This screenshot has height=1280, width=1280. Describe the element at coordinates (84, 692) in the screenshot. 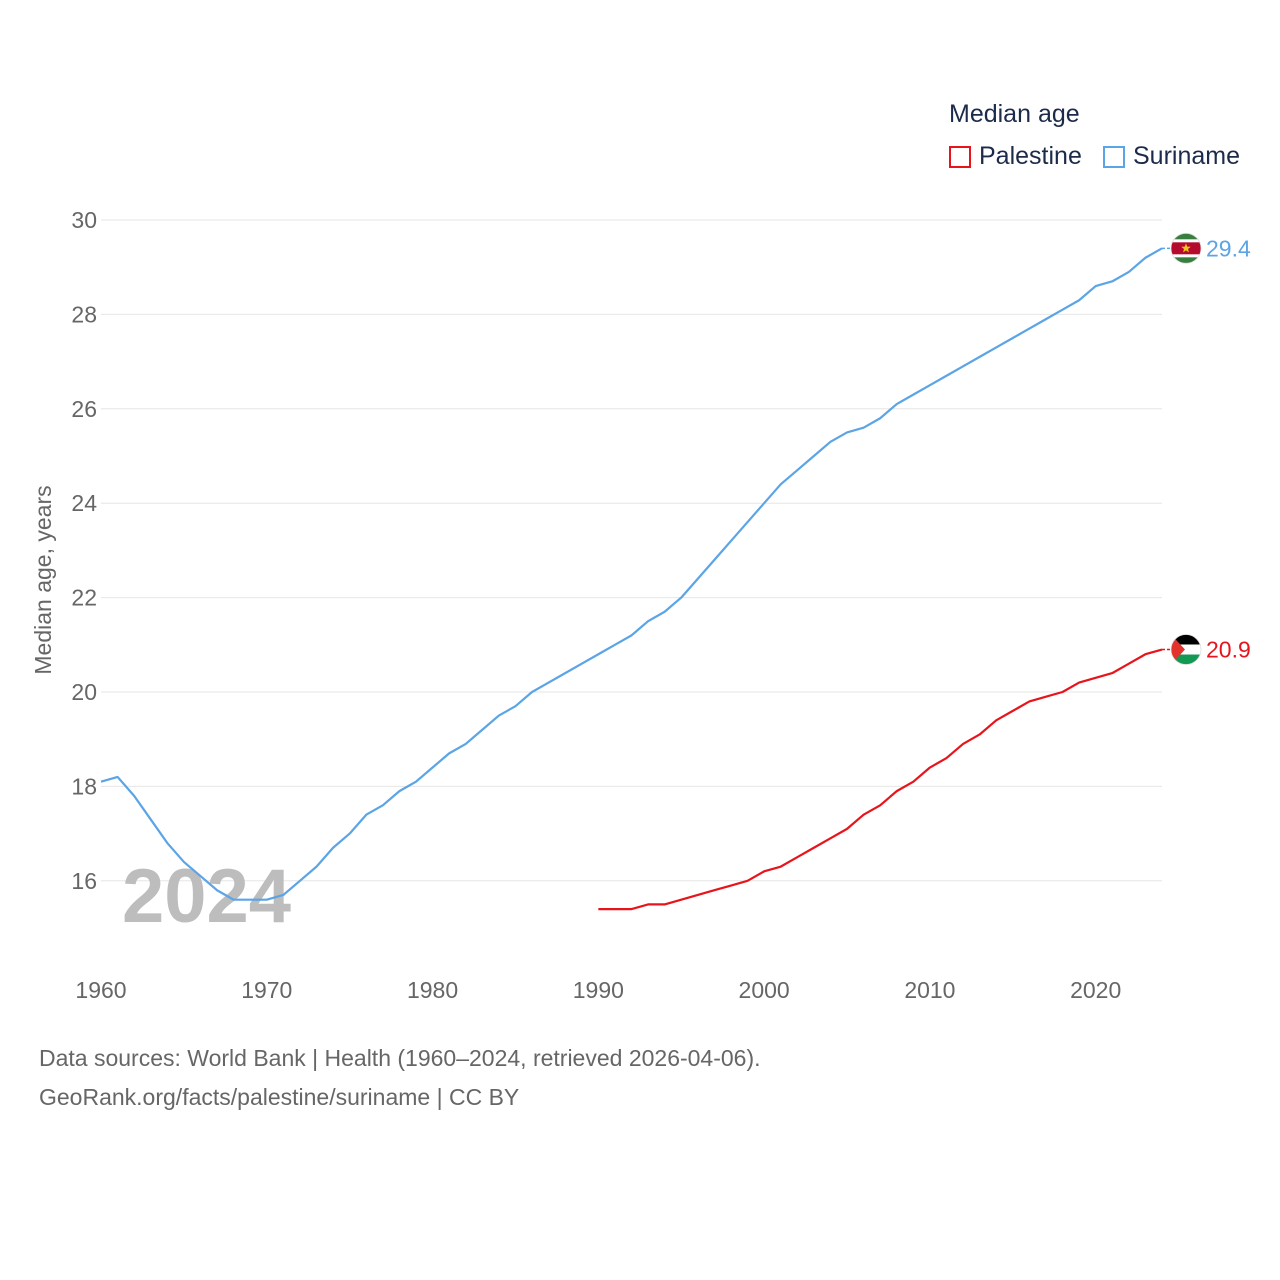

I see `y-tick-label-20: 20` at that location.